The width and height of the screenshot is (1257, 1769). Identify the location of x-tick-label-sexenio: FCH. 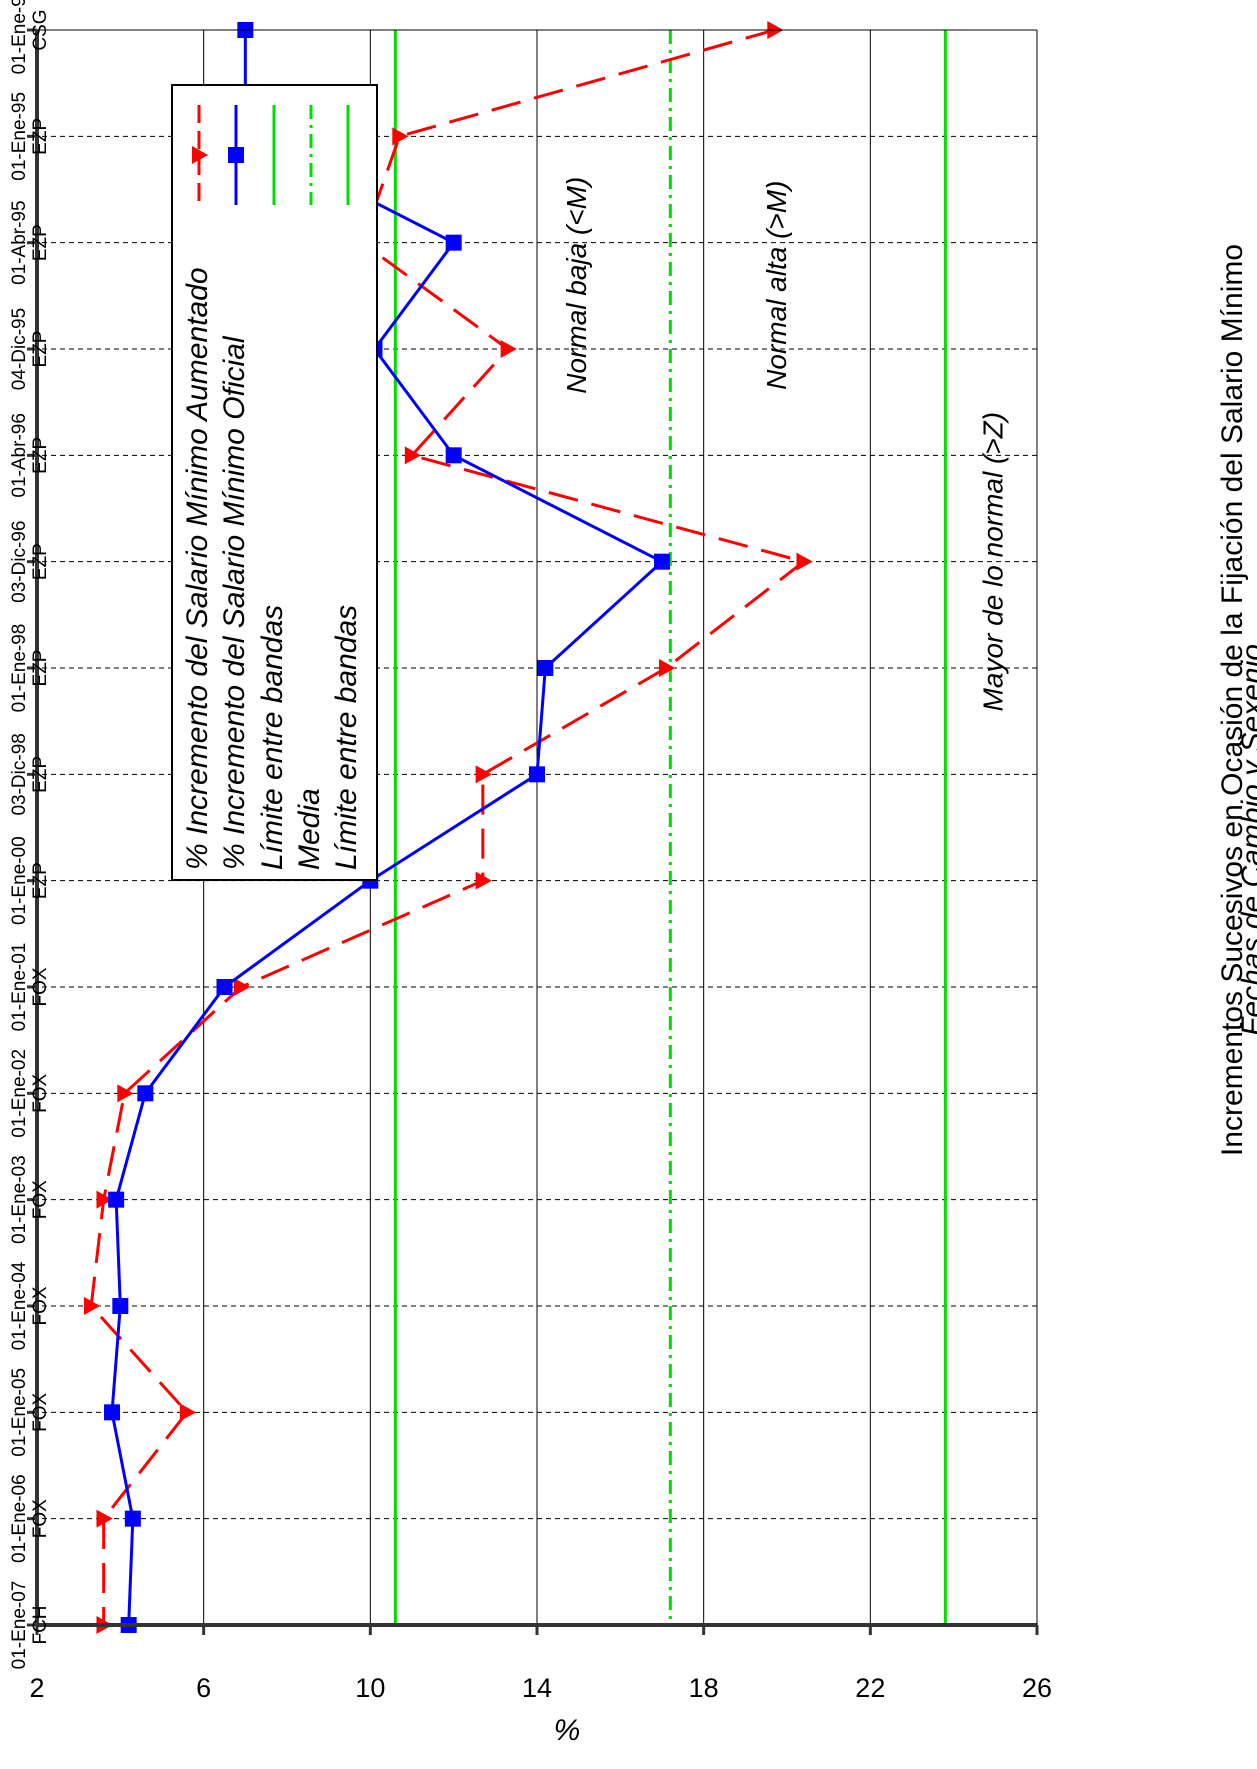
(40, 1624).